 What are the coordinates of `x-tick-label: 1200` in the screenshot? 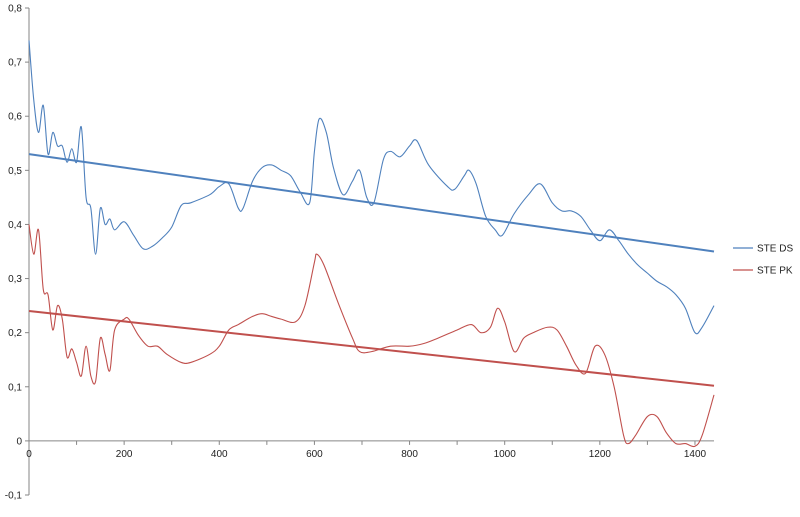 It's located at (600, 454).